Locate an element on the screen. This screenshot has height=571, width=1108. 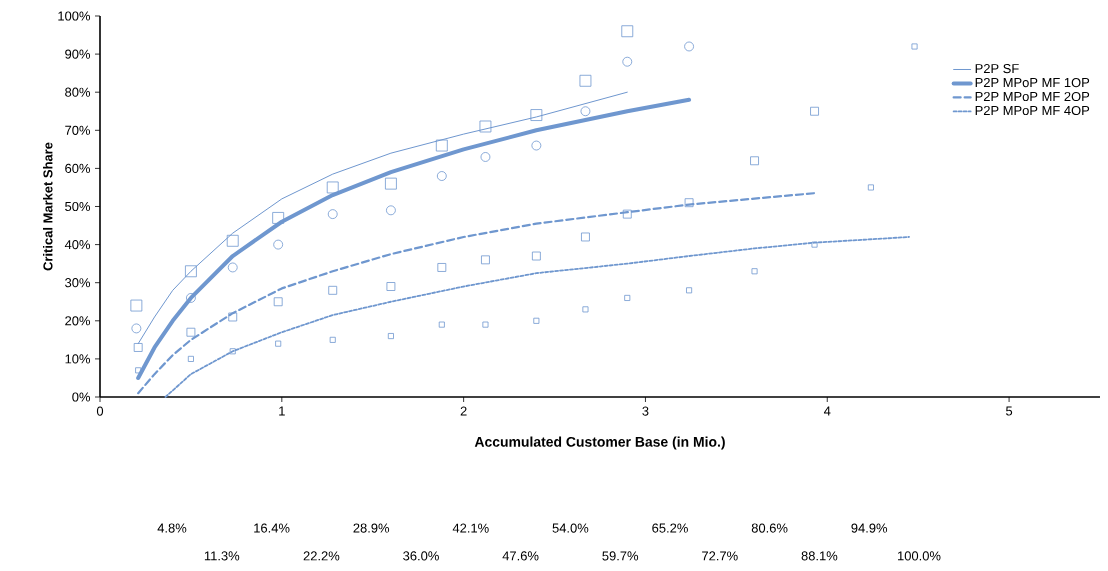
legend-label: P2P MPoP MF 1OP is located at coordinates (1032, 82).